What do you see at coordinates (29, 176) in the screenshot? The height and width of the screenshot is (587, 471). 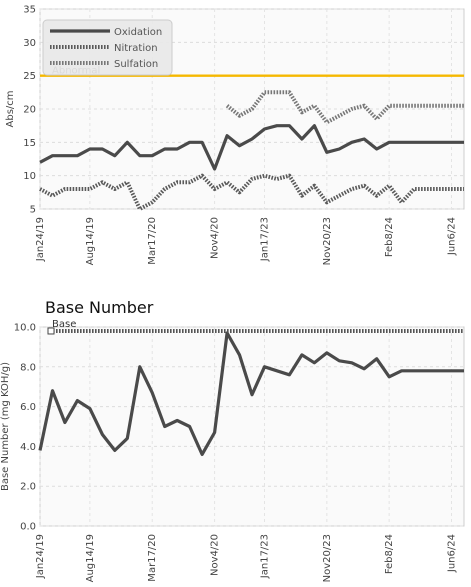 I see `y-tick-label: 10` at bounding box center [29, 176].